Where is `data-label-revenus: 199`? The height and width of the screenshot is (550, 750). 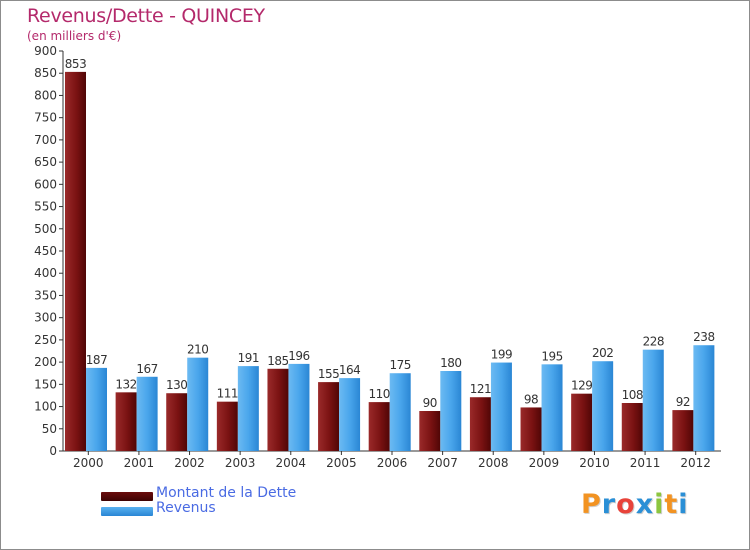
data-label-revenus: 199 is located at coordinates (501, 355).